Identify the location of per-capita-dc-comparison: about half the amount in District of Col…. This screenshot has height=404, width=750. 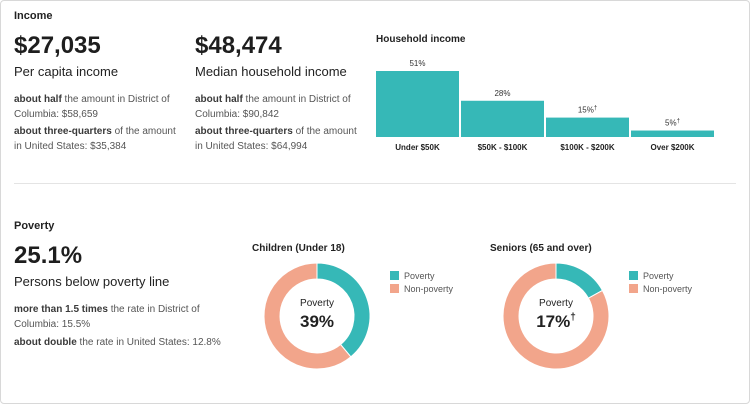
(92, 107).